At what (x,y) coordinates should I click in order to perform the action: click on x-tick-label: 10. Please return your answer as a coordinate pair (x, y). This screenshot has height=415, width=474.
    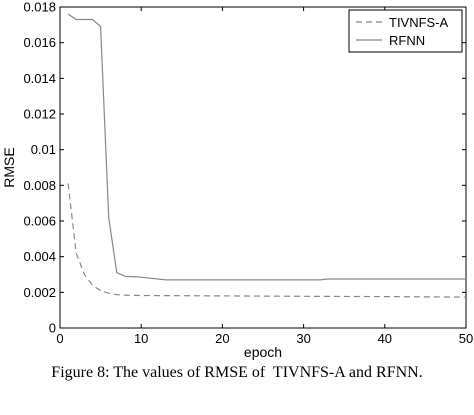
    Looking at the image, I should click on (141, 338).